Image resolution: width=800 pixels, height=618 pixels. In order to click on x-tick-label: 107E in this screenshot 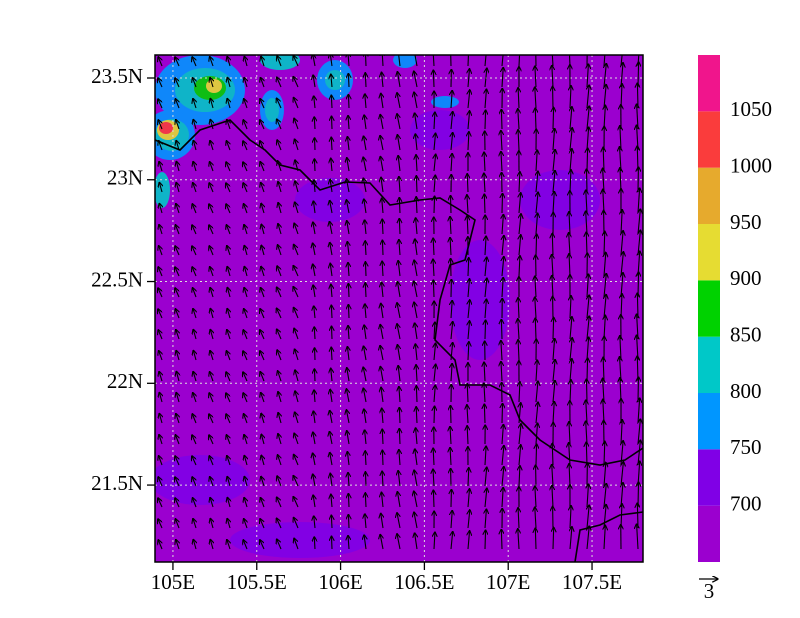, I will do `click(508, 582)`.